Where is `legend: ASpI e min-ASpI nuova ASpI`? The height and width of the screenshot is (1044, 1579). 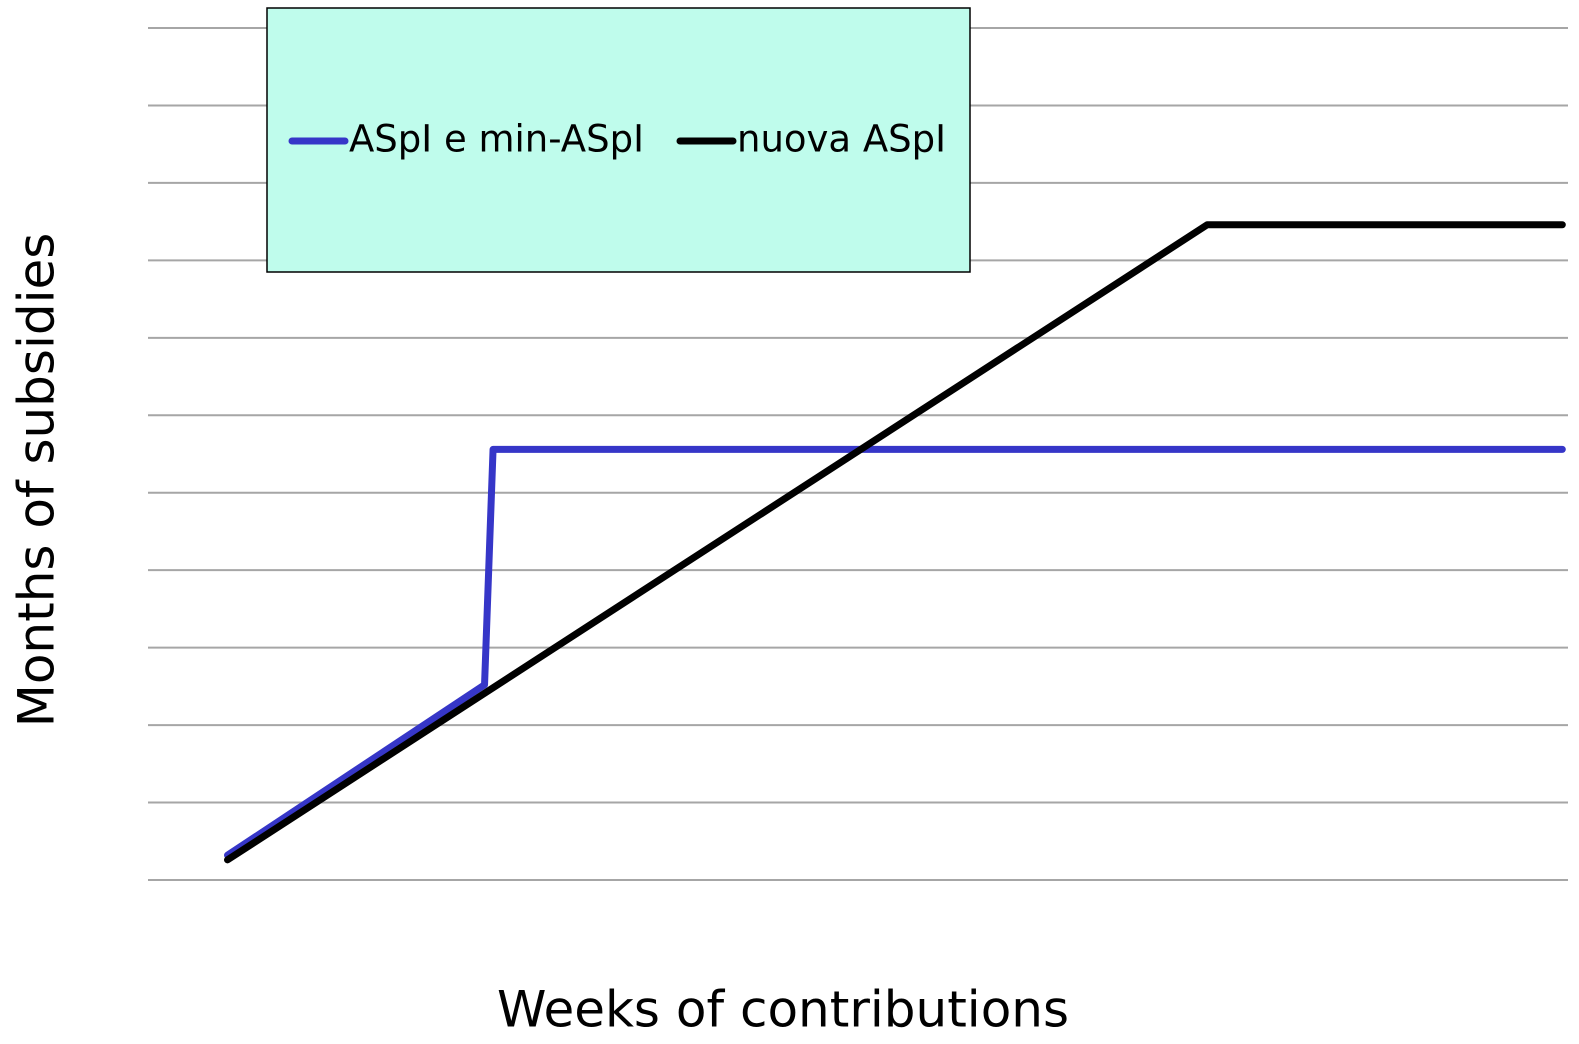
legend: ASpI e min-ASpI nuova ASpI is located at coordinates (618, 140).